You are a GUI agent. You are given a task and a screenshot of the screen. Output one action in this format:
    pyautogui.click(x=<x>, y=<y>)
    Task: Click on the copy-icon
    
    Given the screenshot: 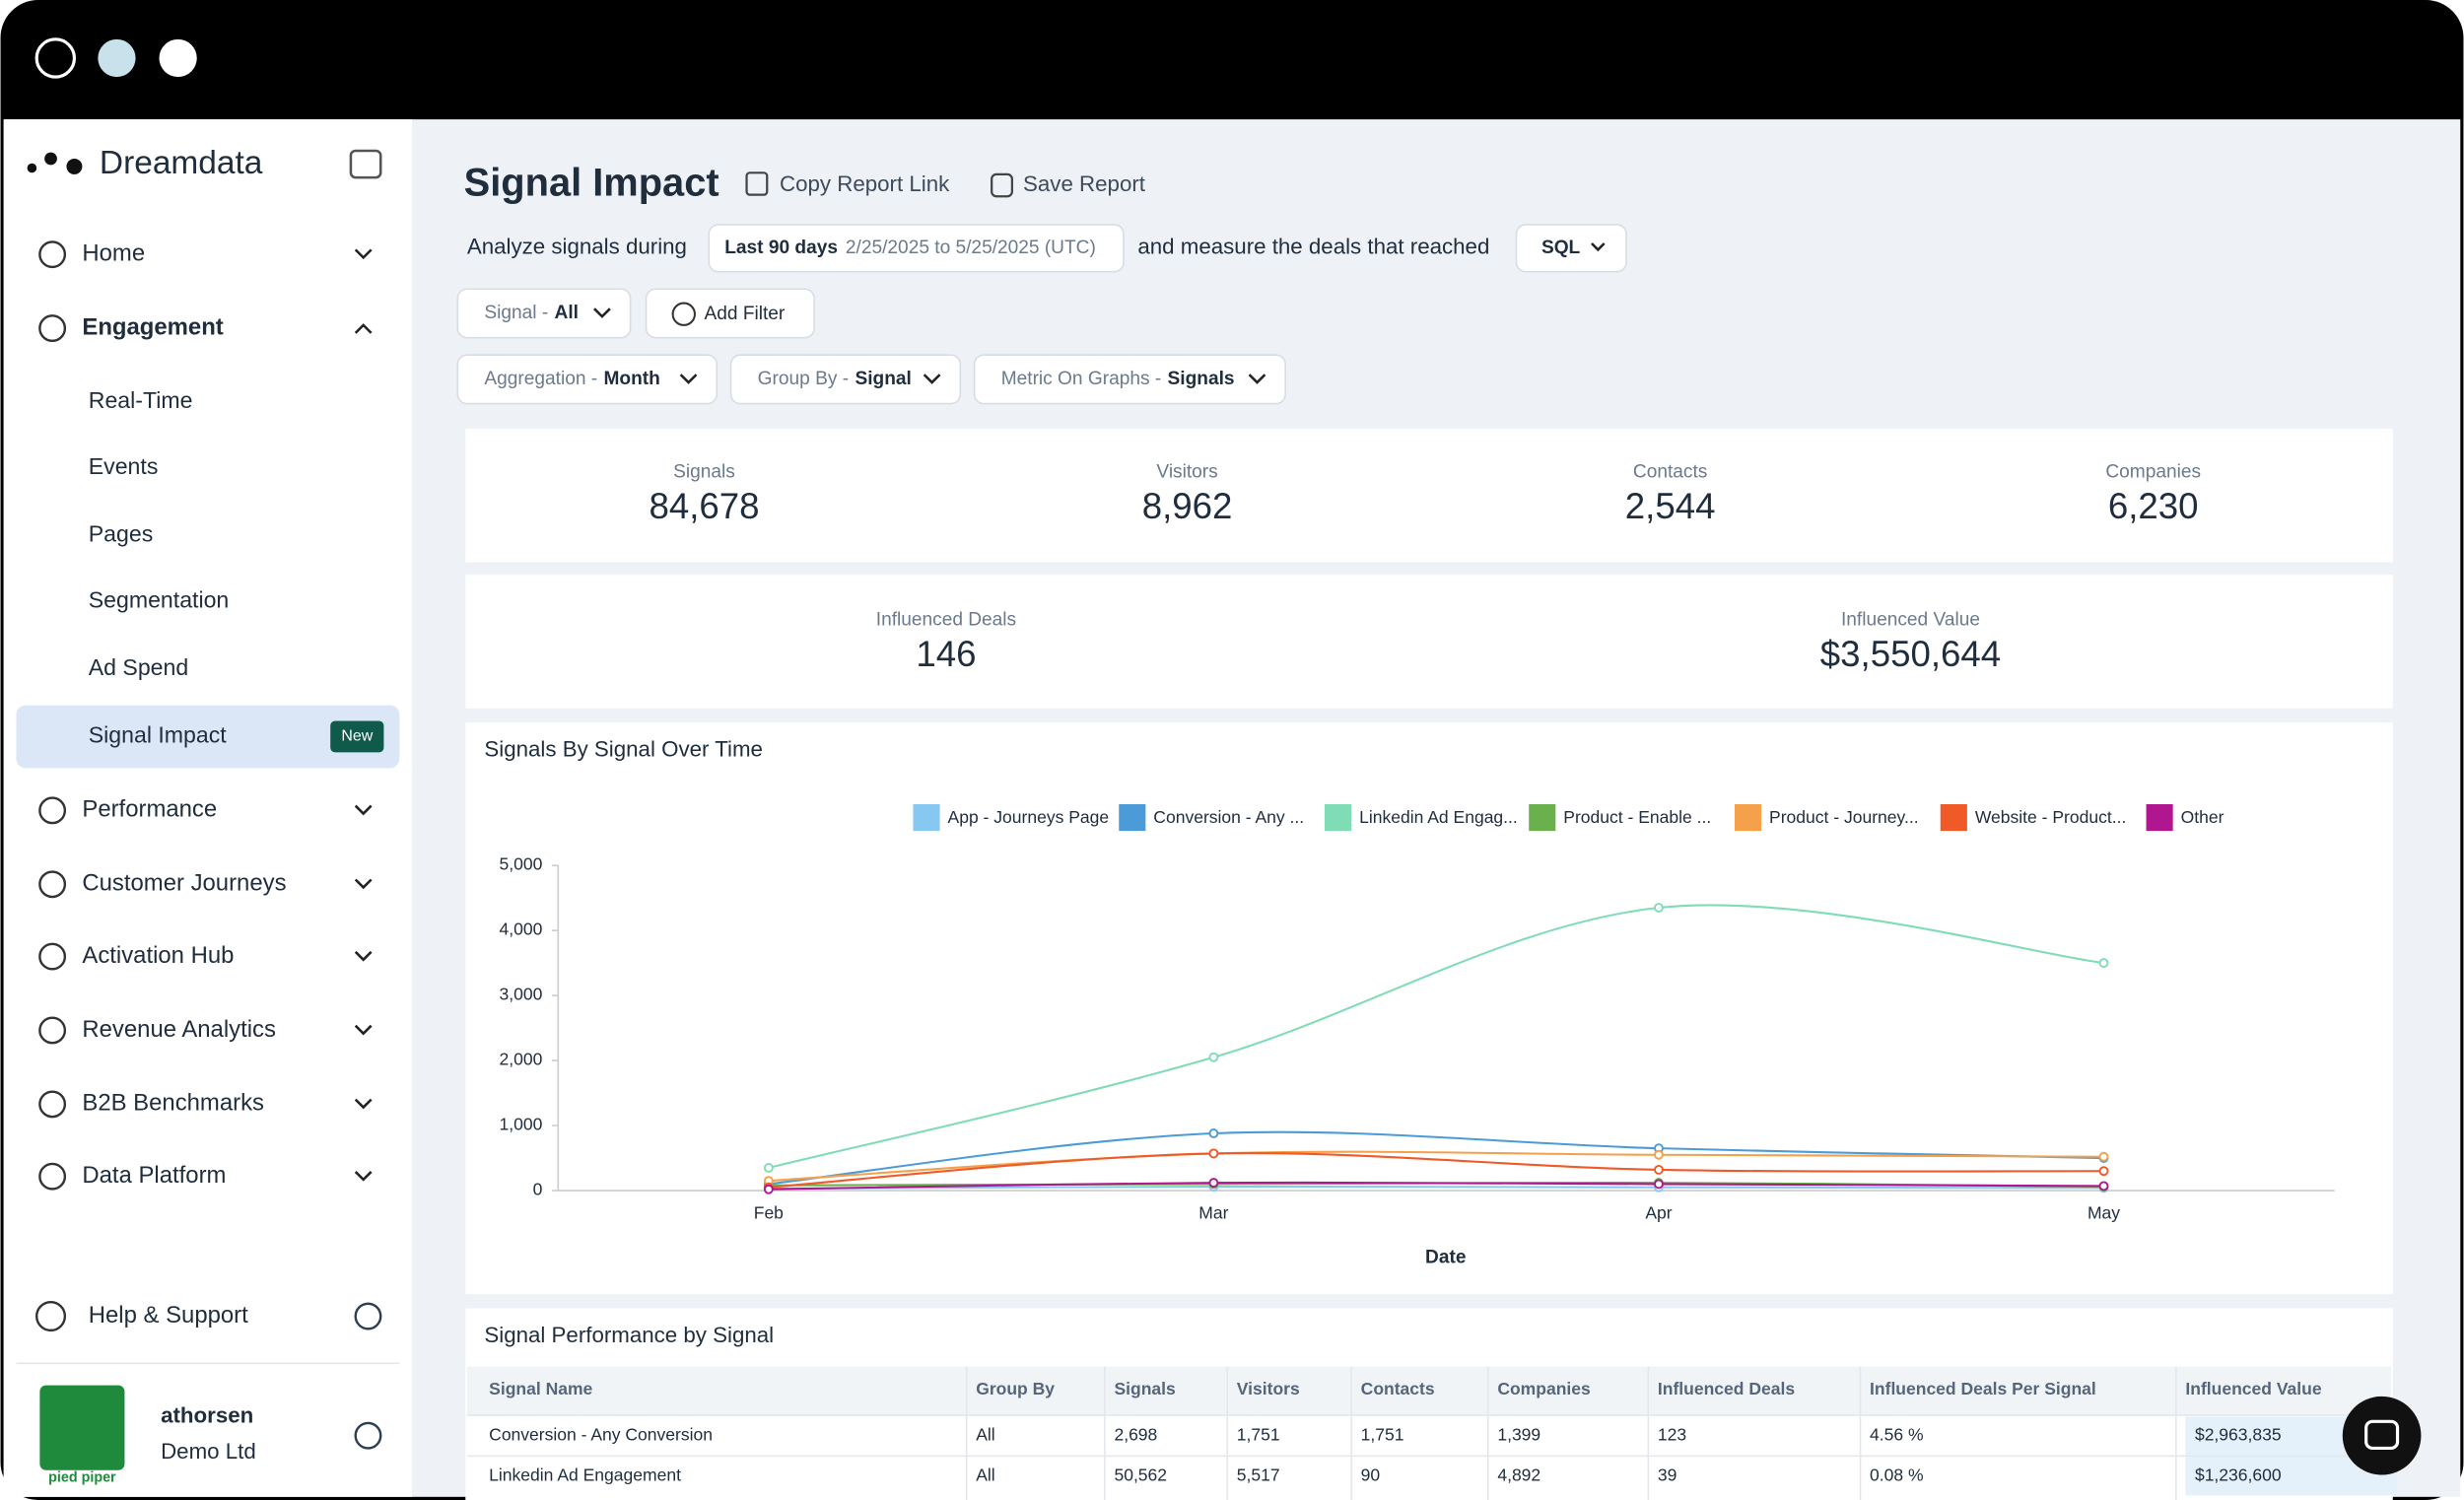 What is the action you would take?
    pyautogui.click(x=757, y=183)
    